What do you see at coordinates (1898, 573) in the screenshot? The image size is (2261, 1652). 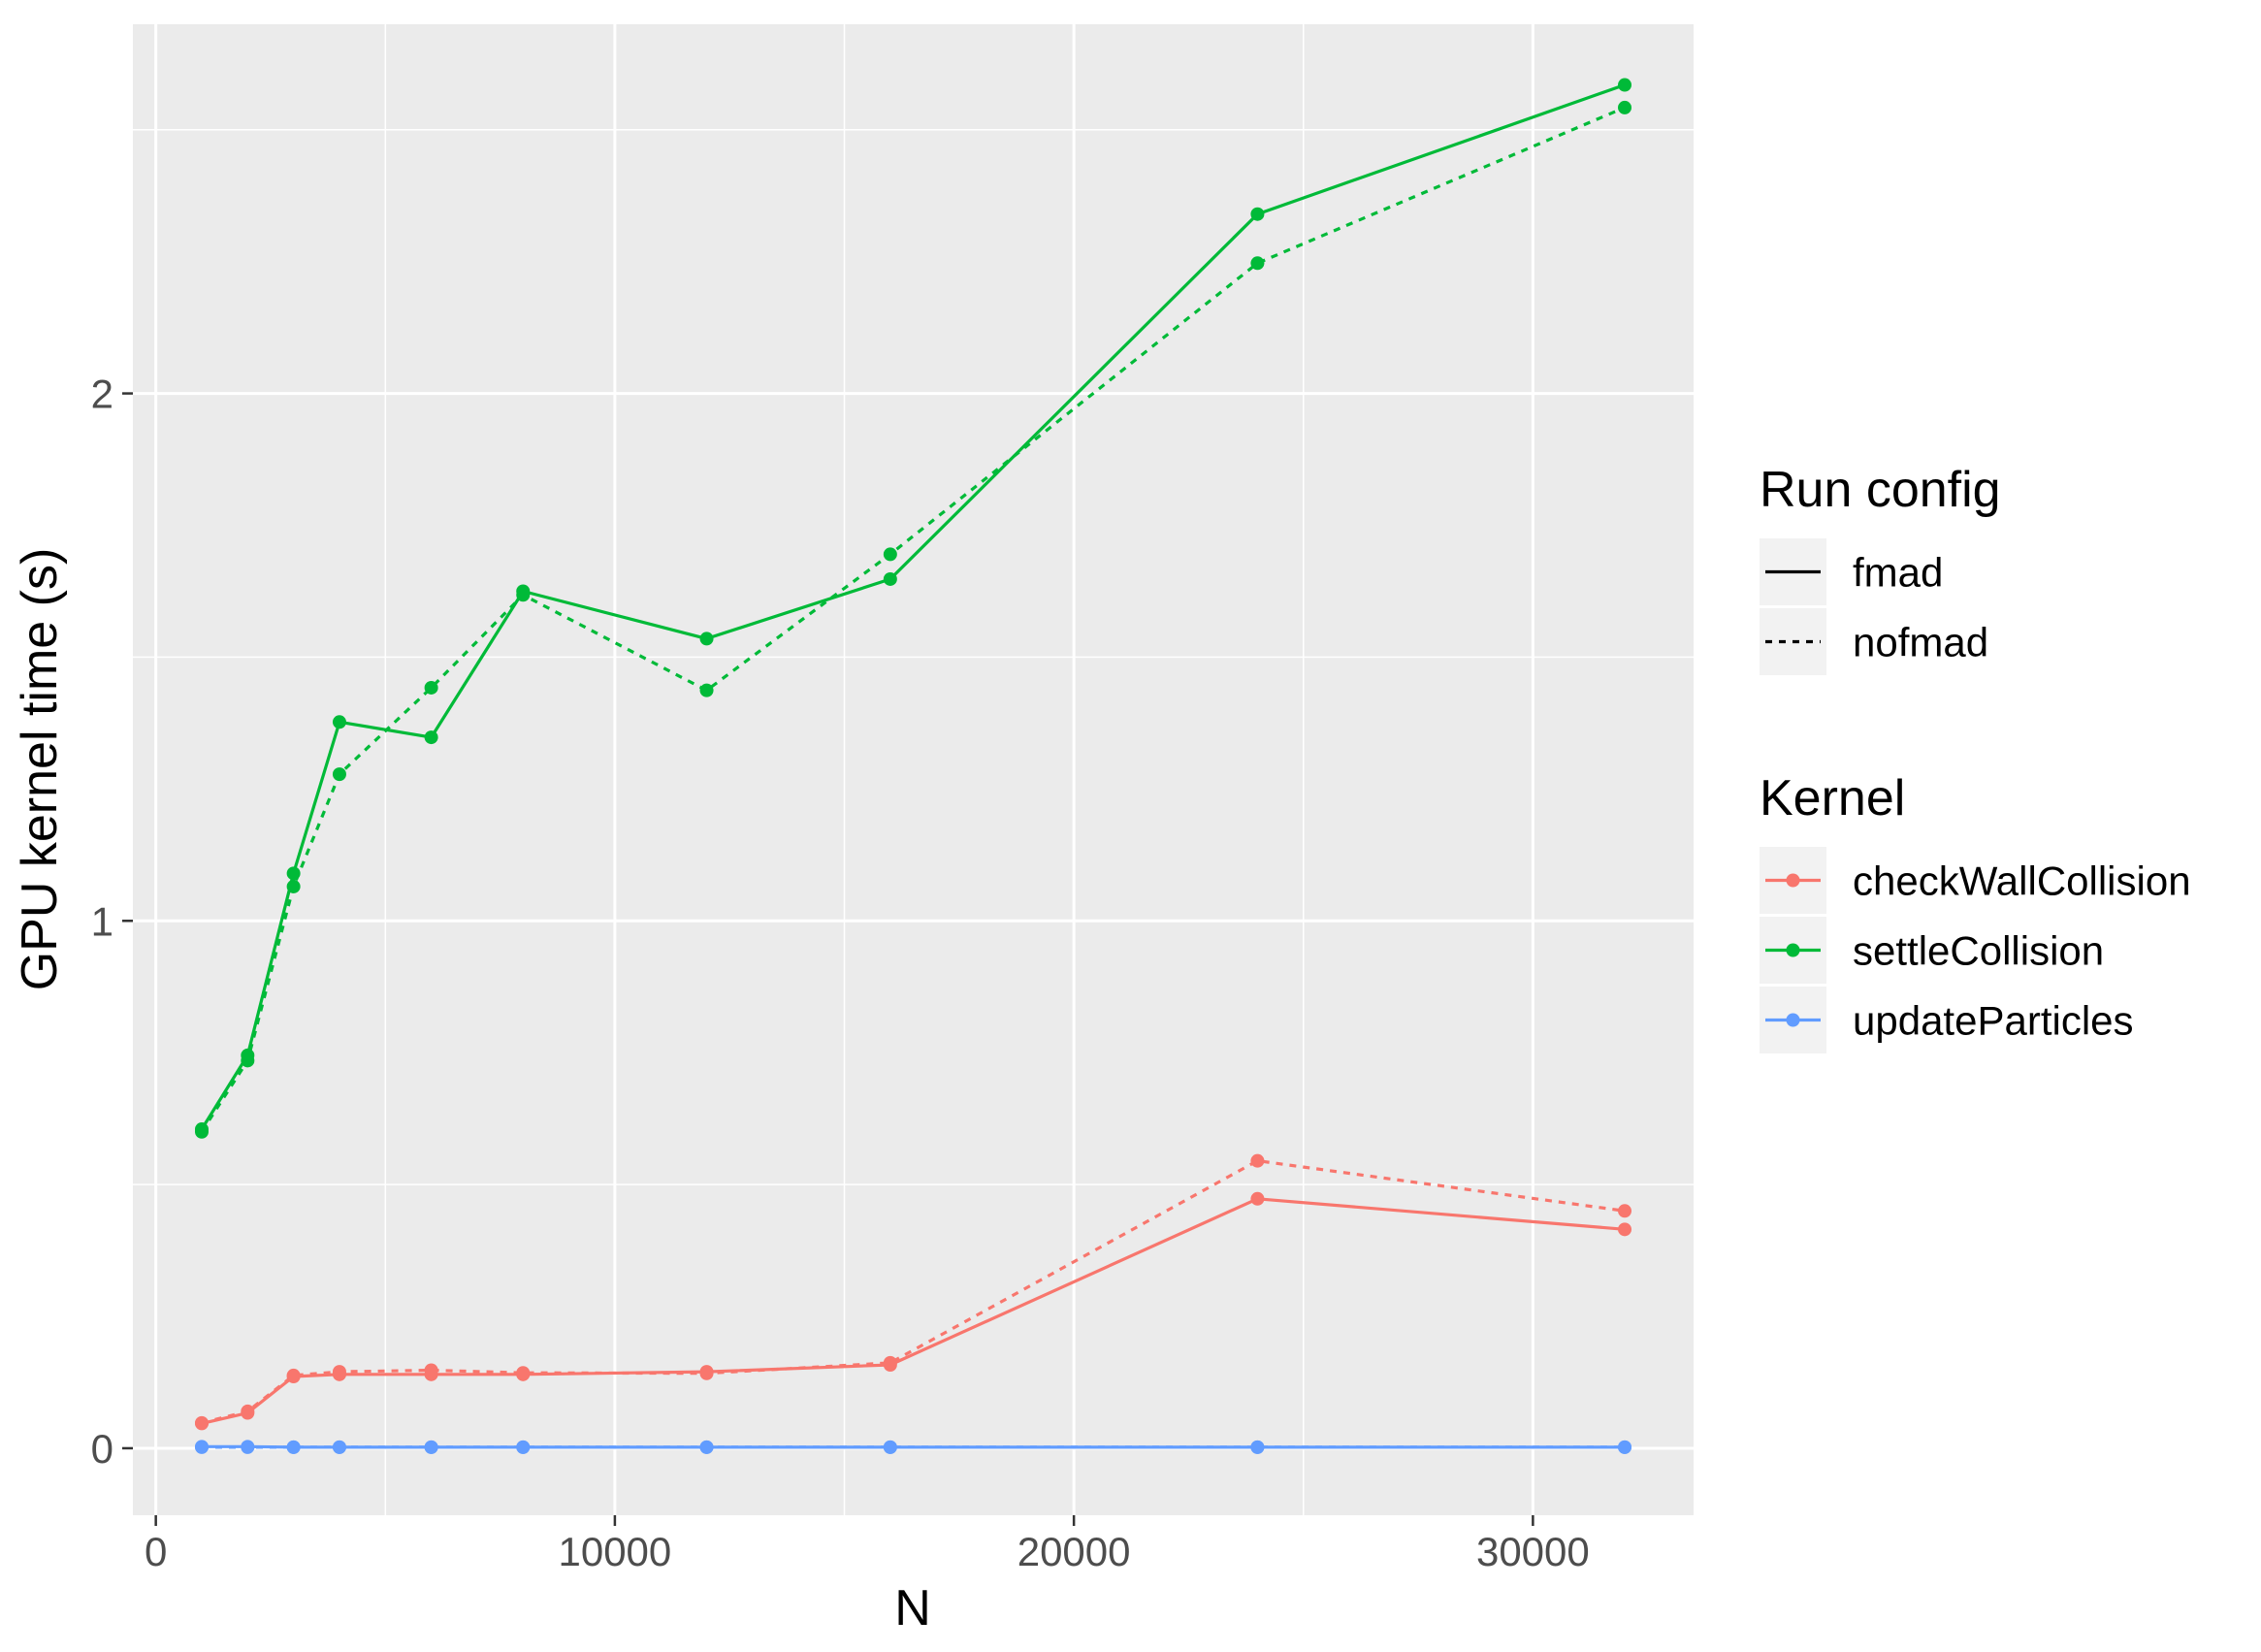 I see `legend-label: fmad` at bounding box center [1898, 573].